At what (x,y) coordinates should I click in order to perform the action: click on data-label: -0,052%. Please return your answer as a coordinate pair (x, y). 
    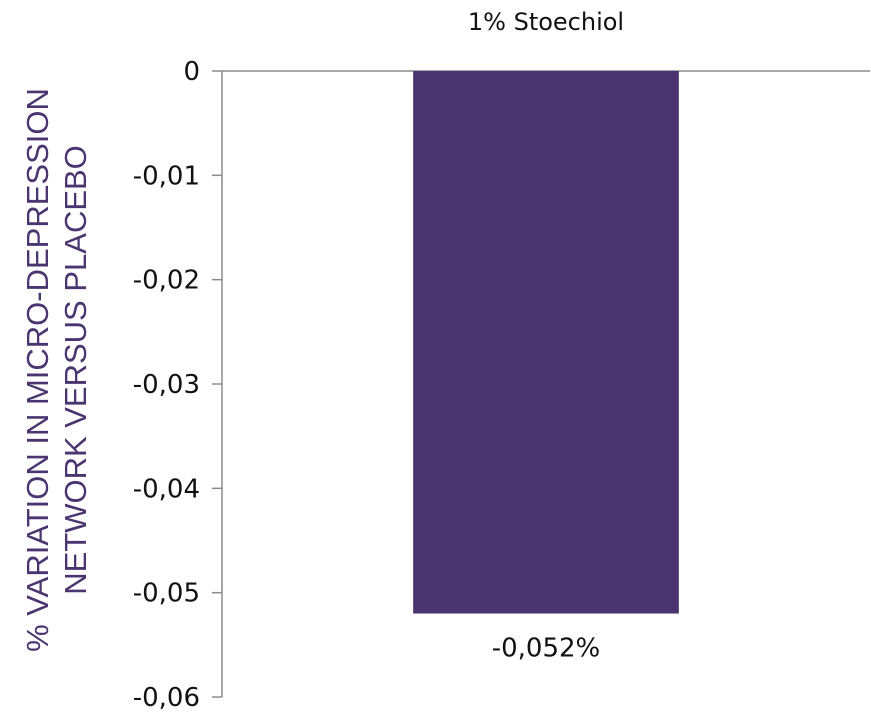
    Looking at the image, I should click on (546, 649).